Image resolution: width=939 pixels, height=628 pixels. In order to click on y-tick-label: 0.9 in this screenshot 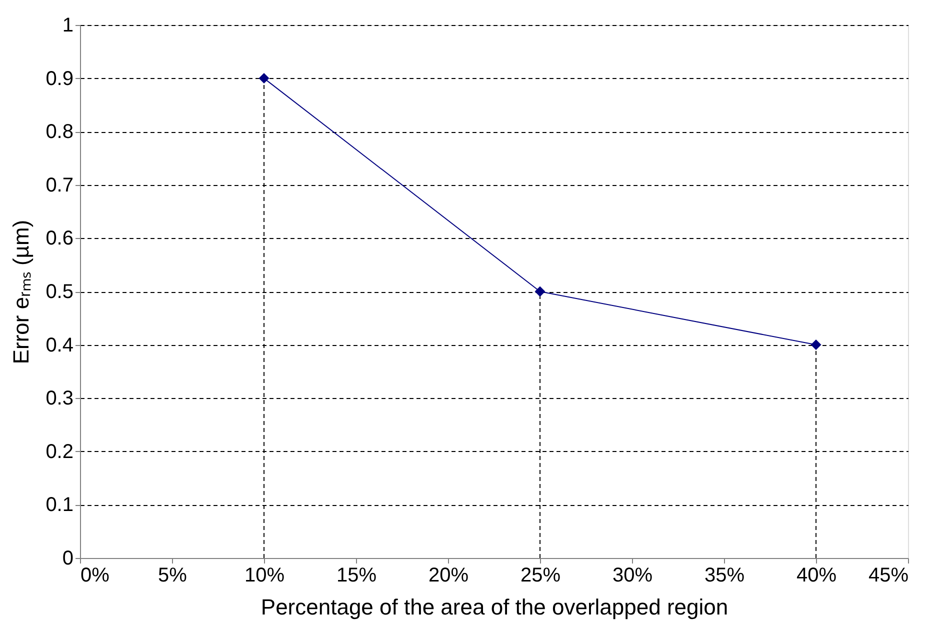, I will do `click(60, 79)`.